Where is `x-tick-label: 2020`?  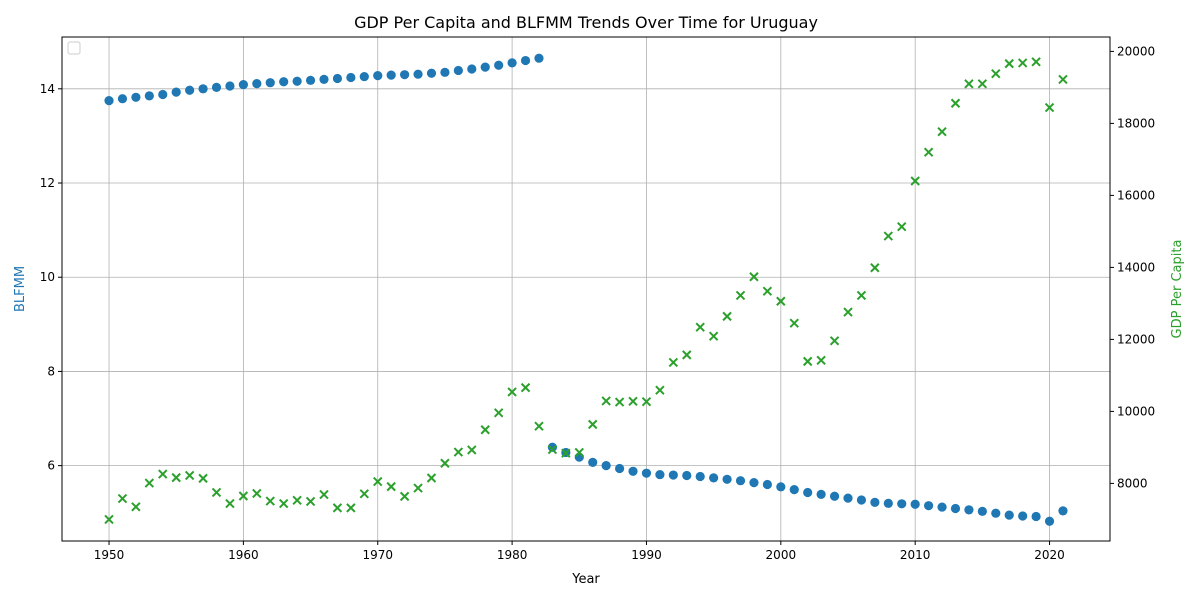 x-tick-label: 2020 is located at coordinates (1049, 555).